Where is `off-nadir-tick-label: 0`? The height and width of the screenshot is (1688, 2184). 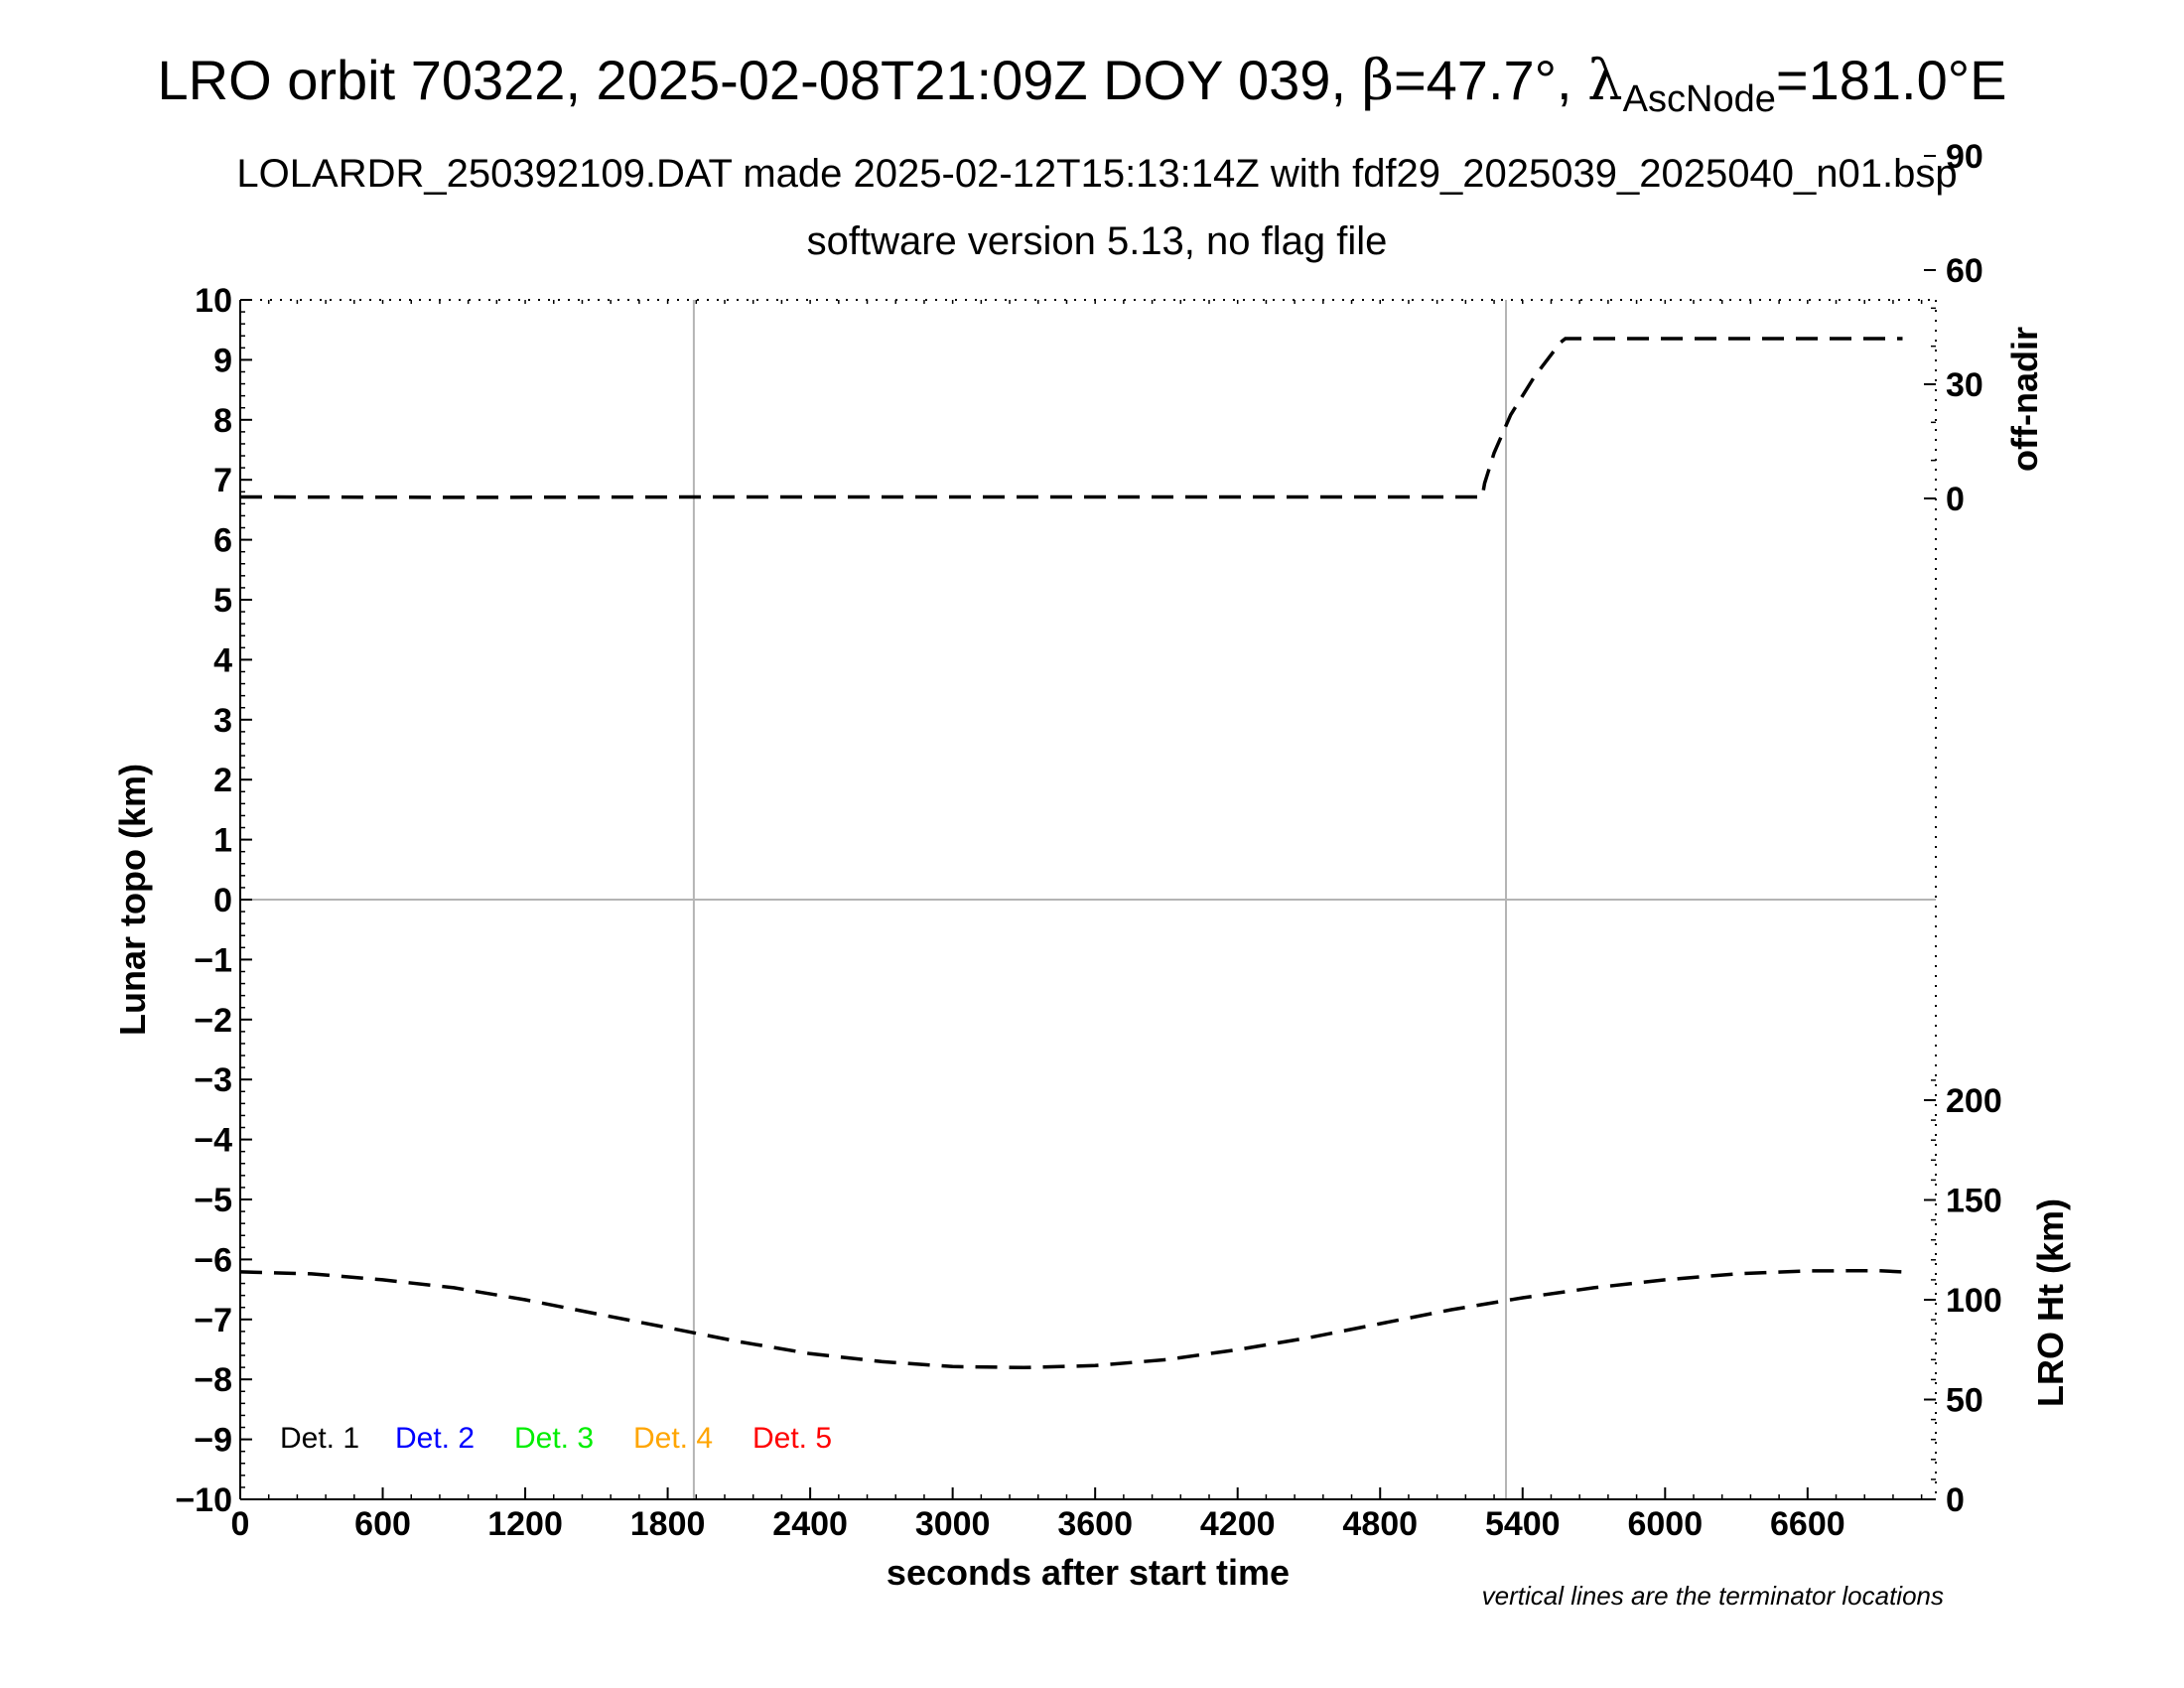 off-nadir-tick-label: 0 is located at coordinates (1955, 499).